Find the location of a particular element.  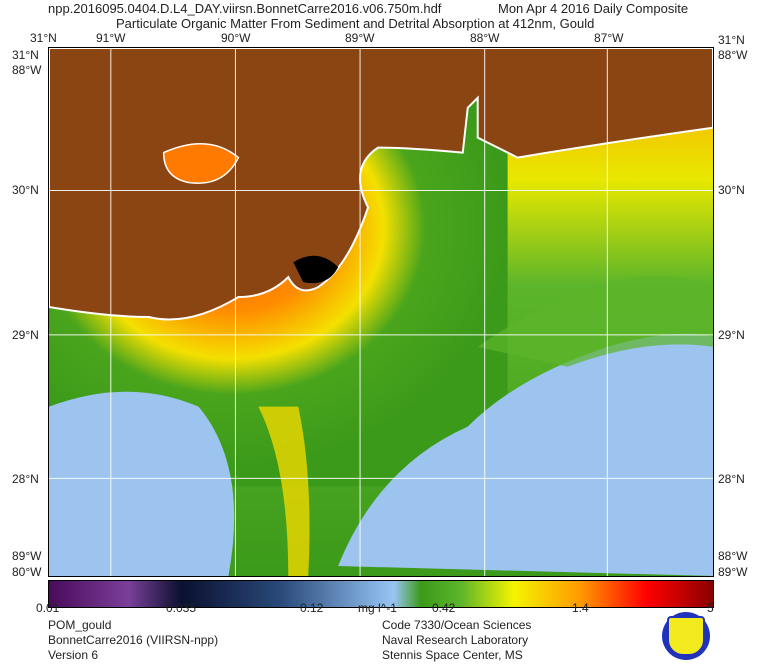

lon-label: 88°W is located at coordinates (485, 38).